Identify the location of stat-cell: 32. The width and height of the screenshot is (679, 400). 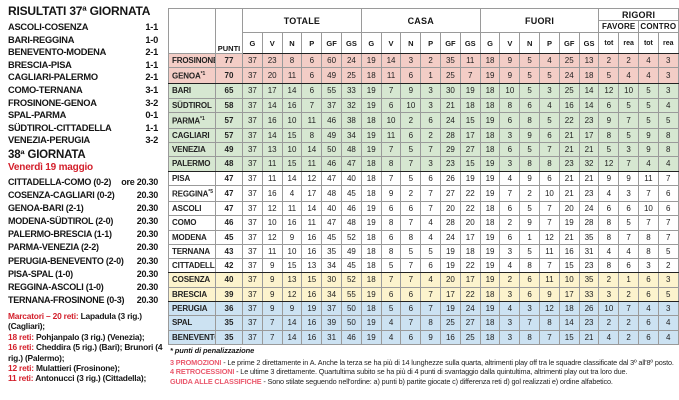
(589, 164).